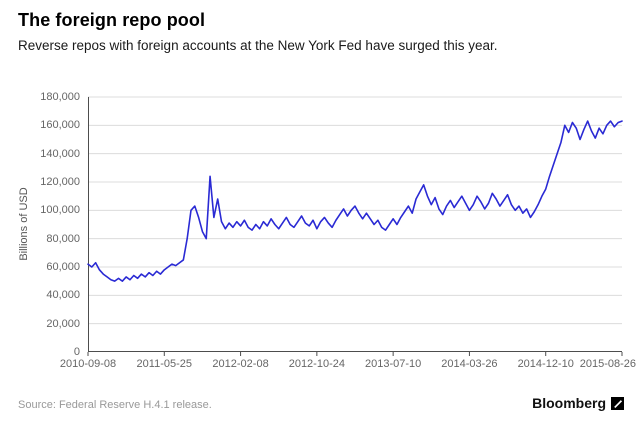 This screenshot has width=640, height=436. What do you see at coordinates (63, 238) in the screenshot?
I see `y-tick-label: 80,000` at bounding box center [63, 238].